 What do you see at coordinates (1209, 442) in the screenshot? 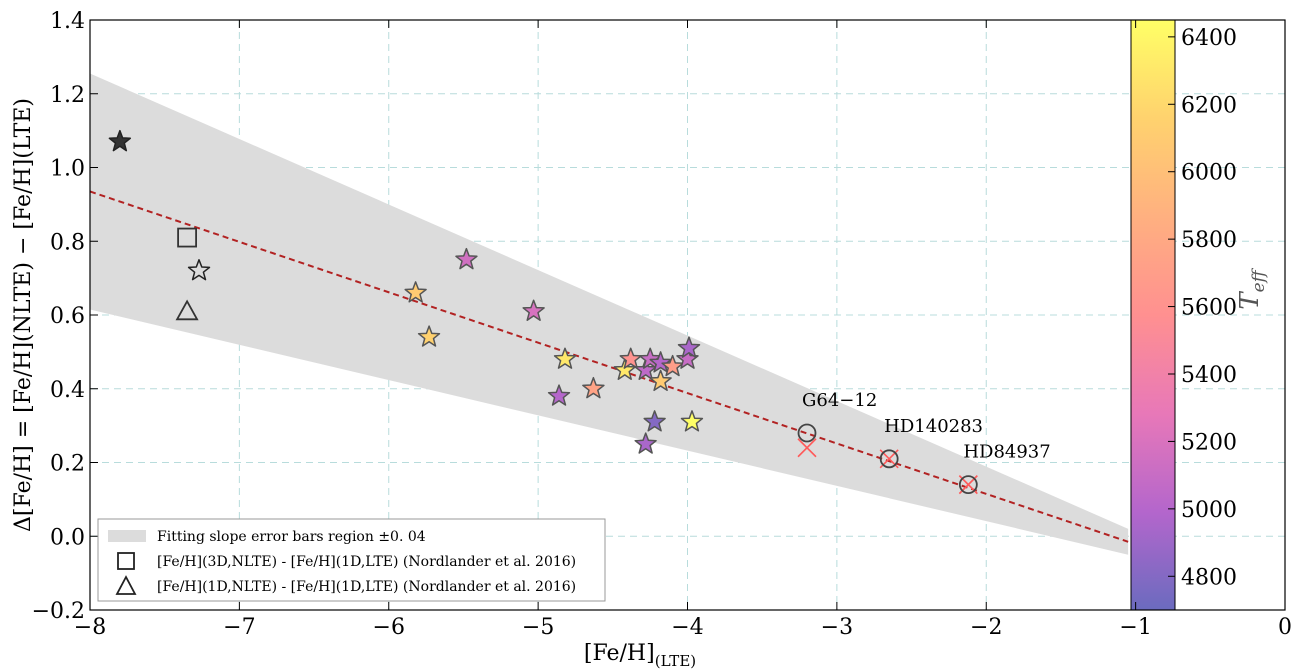
I see `colorbar-tick-label: 5200` at bounding box center [1209, 442].